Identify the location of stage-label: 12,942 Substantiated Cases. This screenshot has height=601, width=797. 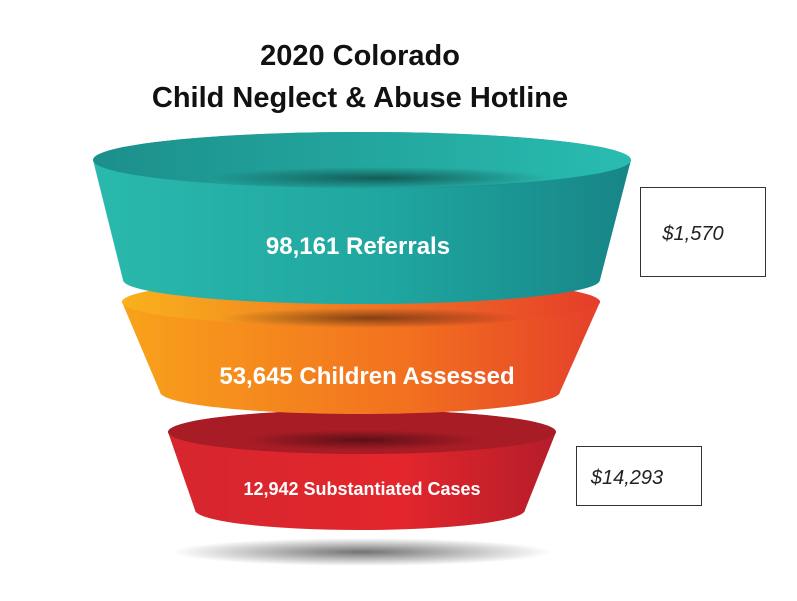
(361, 489).